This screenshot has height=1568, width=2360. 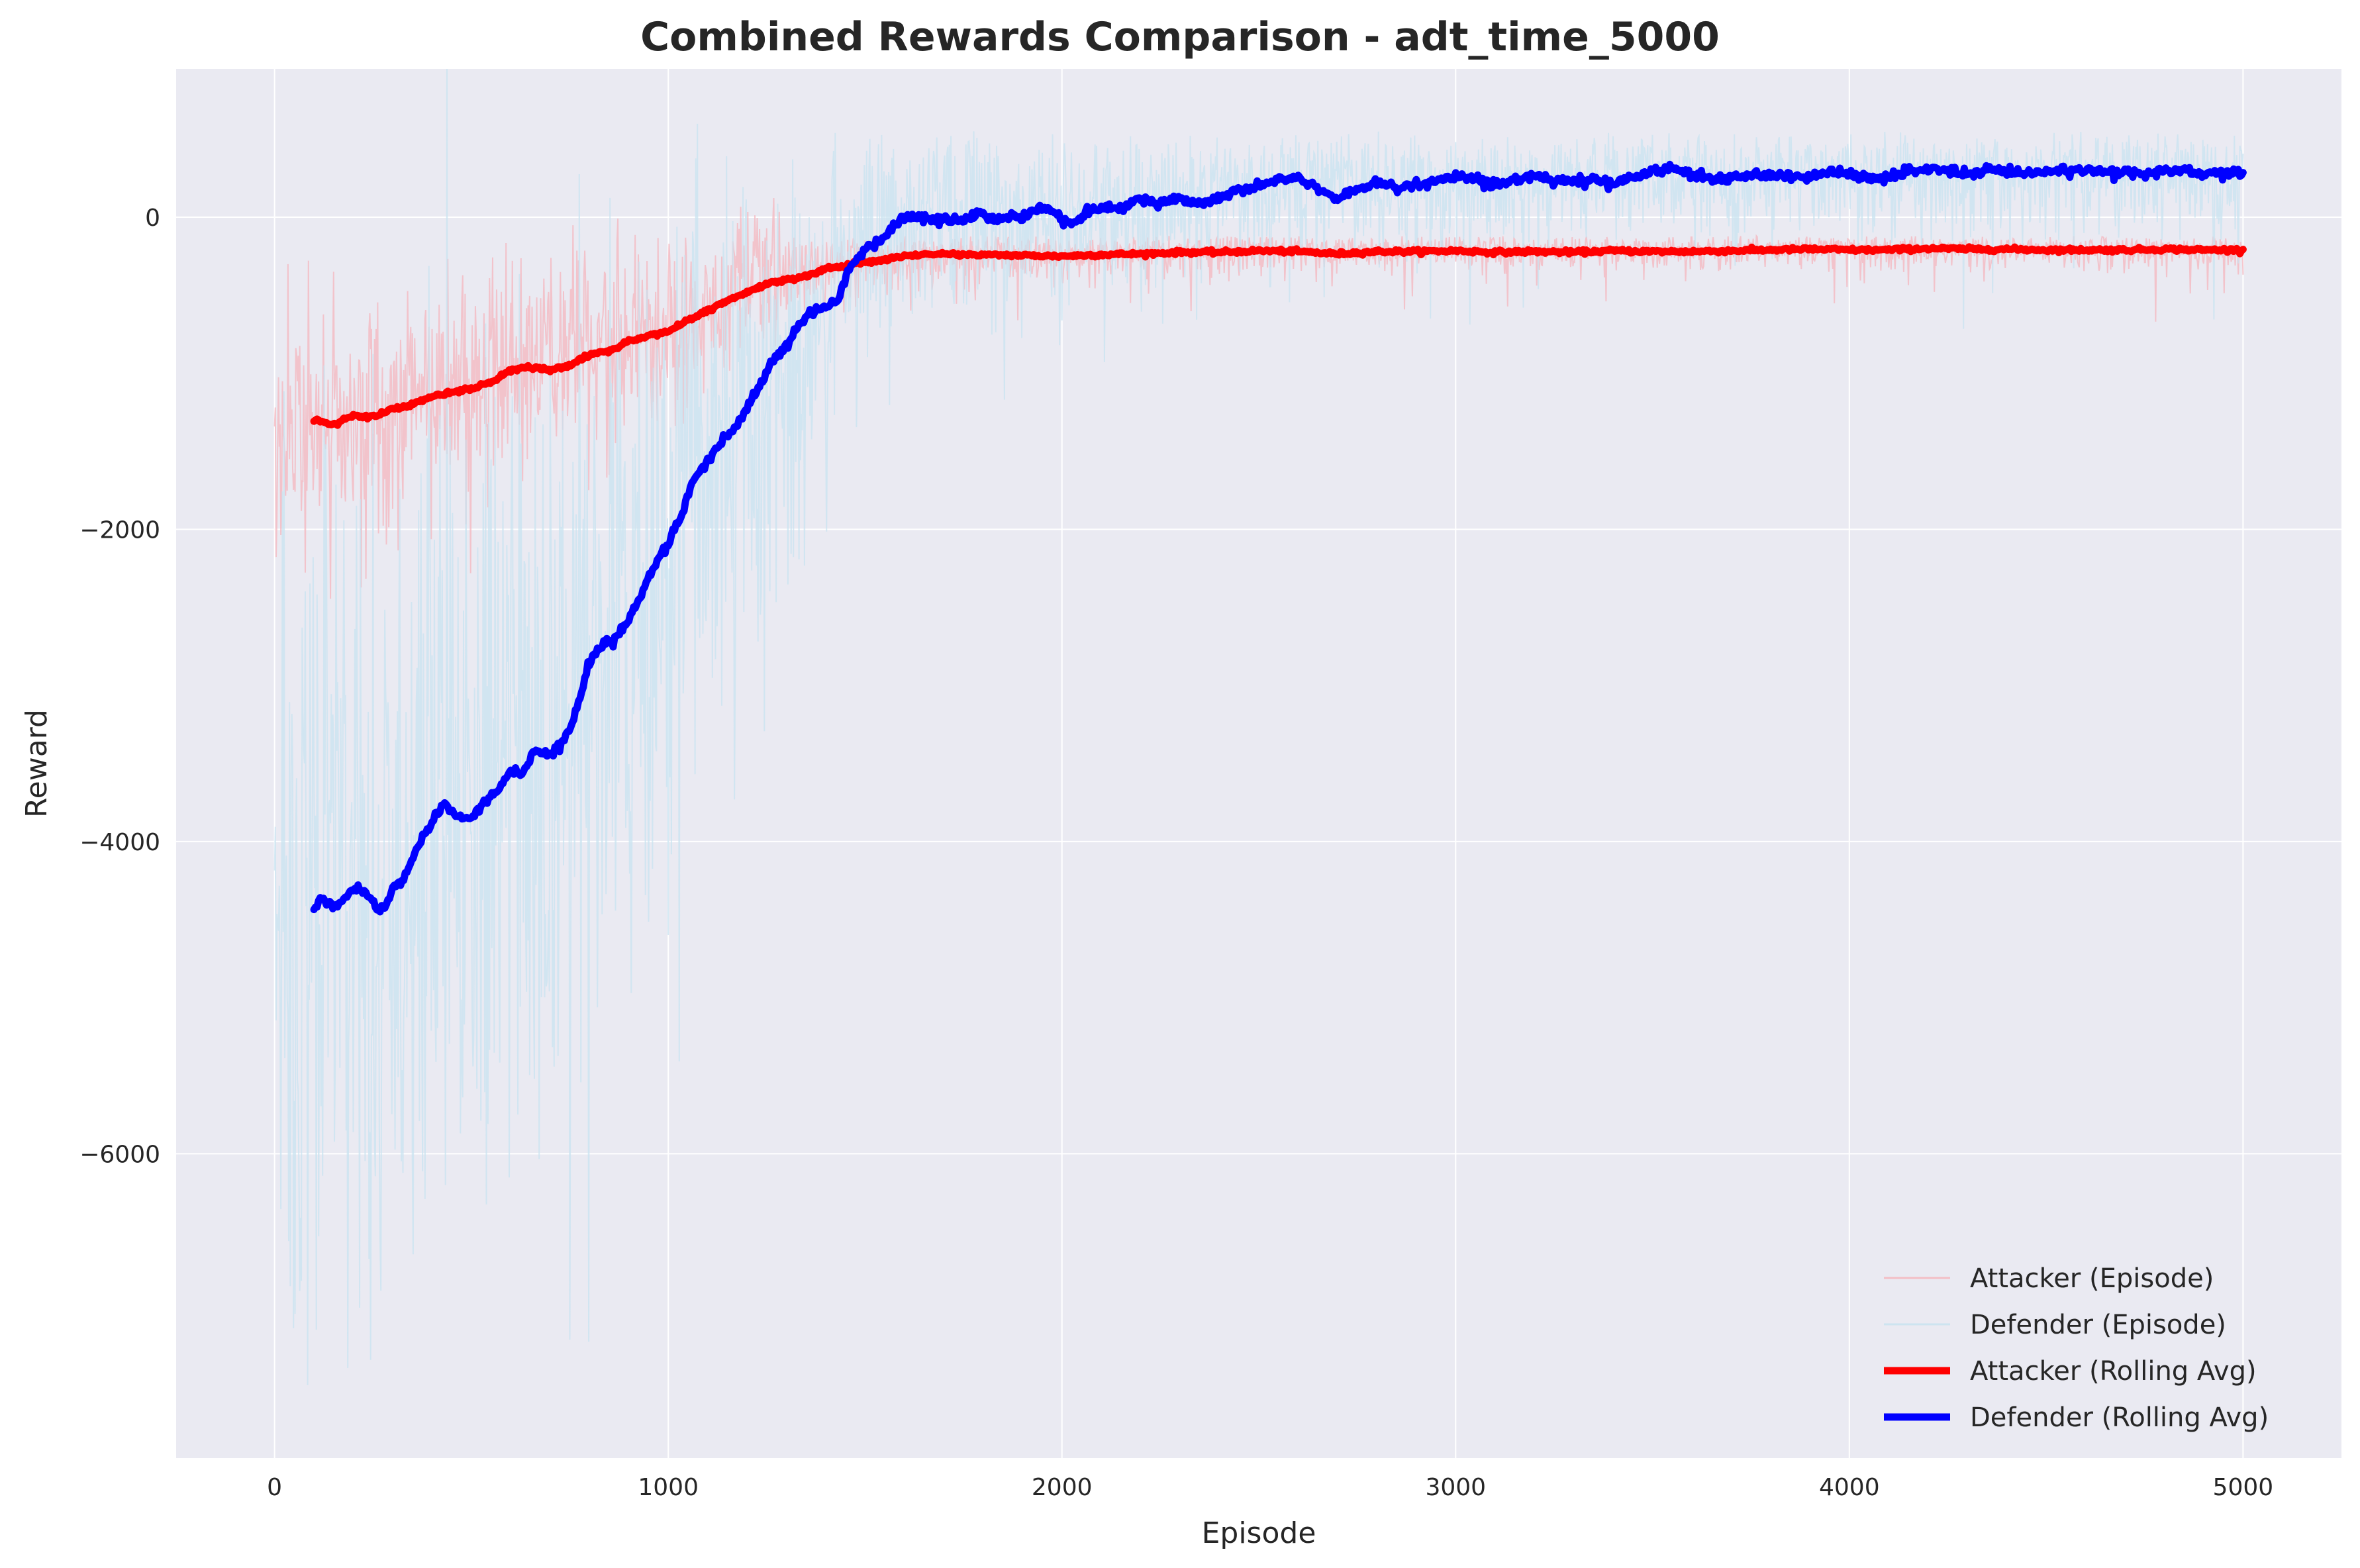 I want to click on x-tick-label: 2000, so click(x=1062, y=1487).